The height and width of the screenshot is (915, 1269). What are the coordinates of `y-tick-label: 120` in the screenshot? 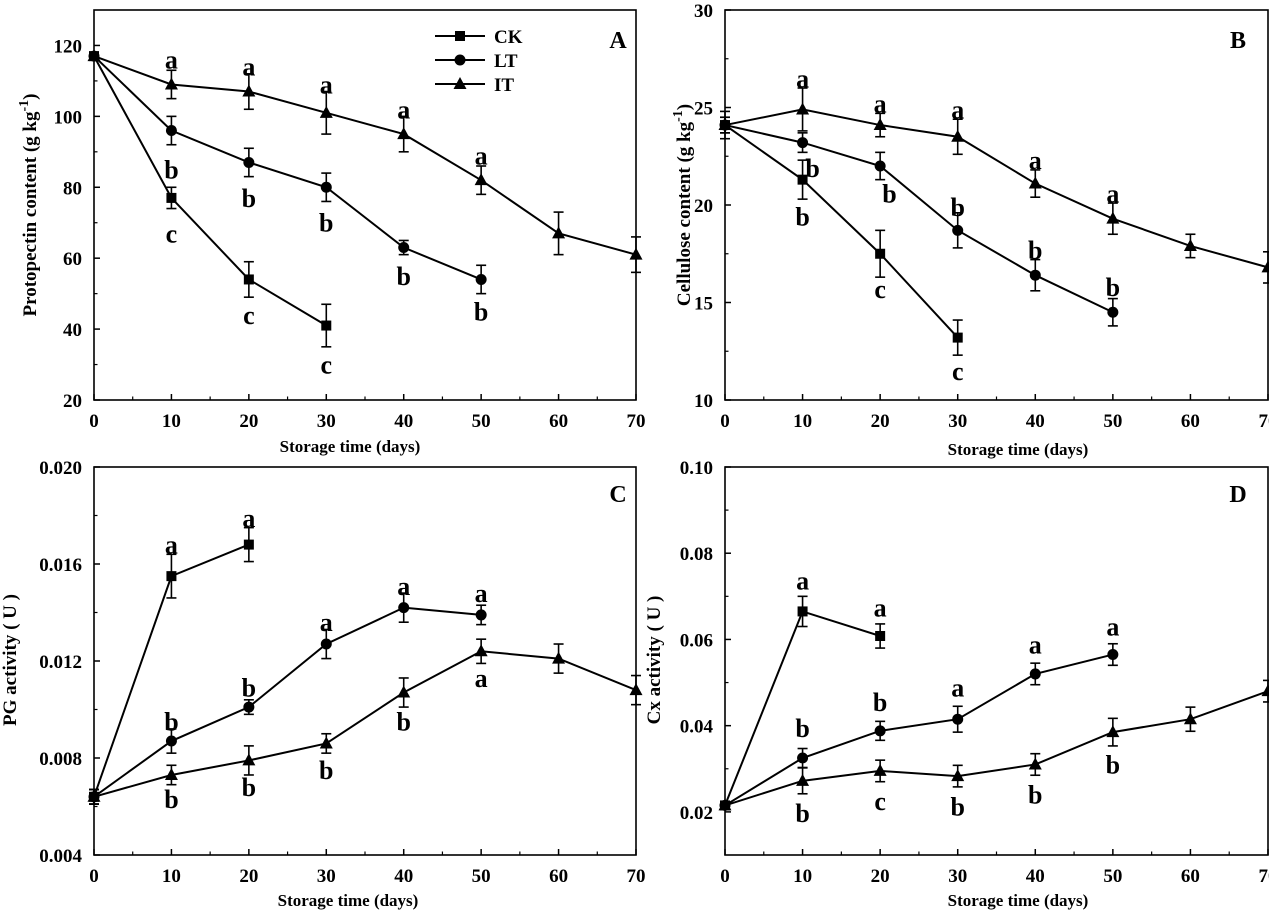 It's located at (68, 46).